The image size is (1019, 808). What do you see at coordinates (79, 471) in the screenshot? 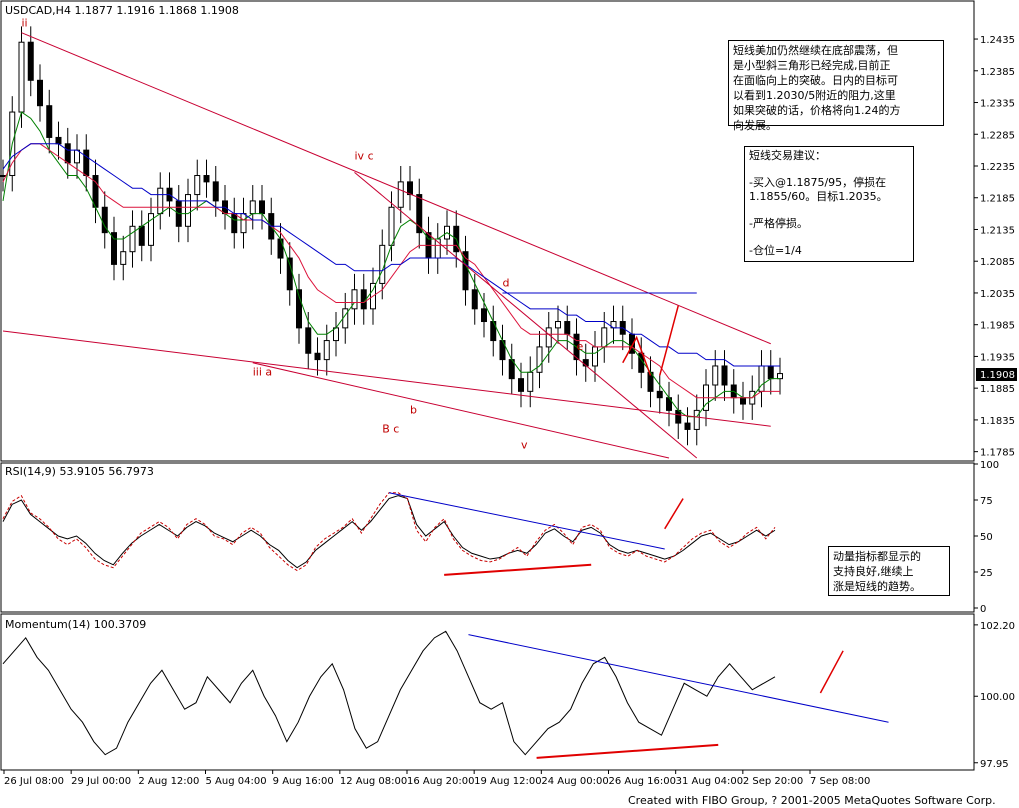
I see `rsi-chart-title: RSI(14,9) 53.9105 56.7973` at bounding box center [79, 471].